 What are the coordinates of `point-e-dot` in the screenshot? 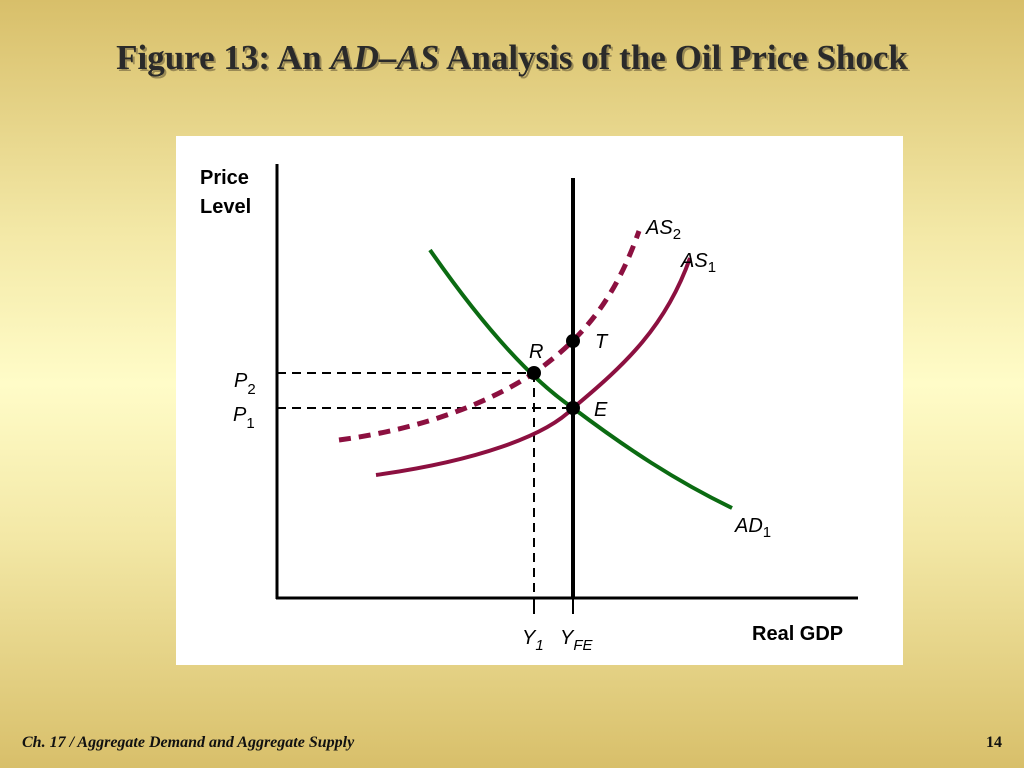 It's located at (573, 408).